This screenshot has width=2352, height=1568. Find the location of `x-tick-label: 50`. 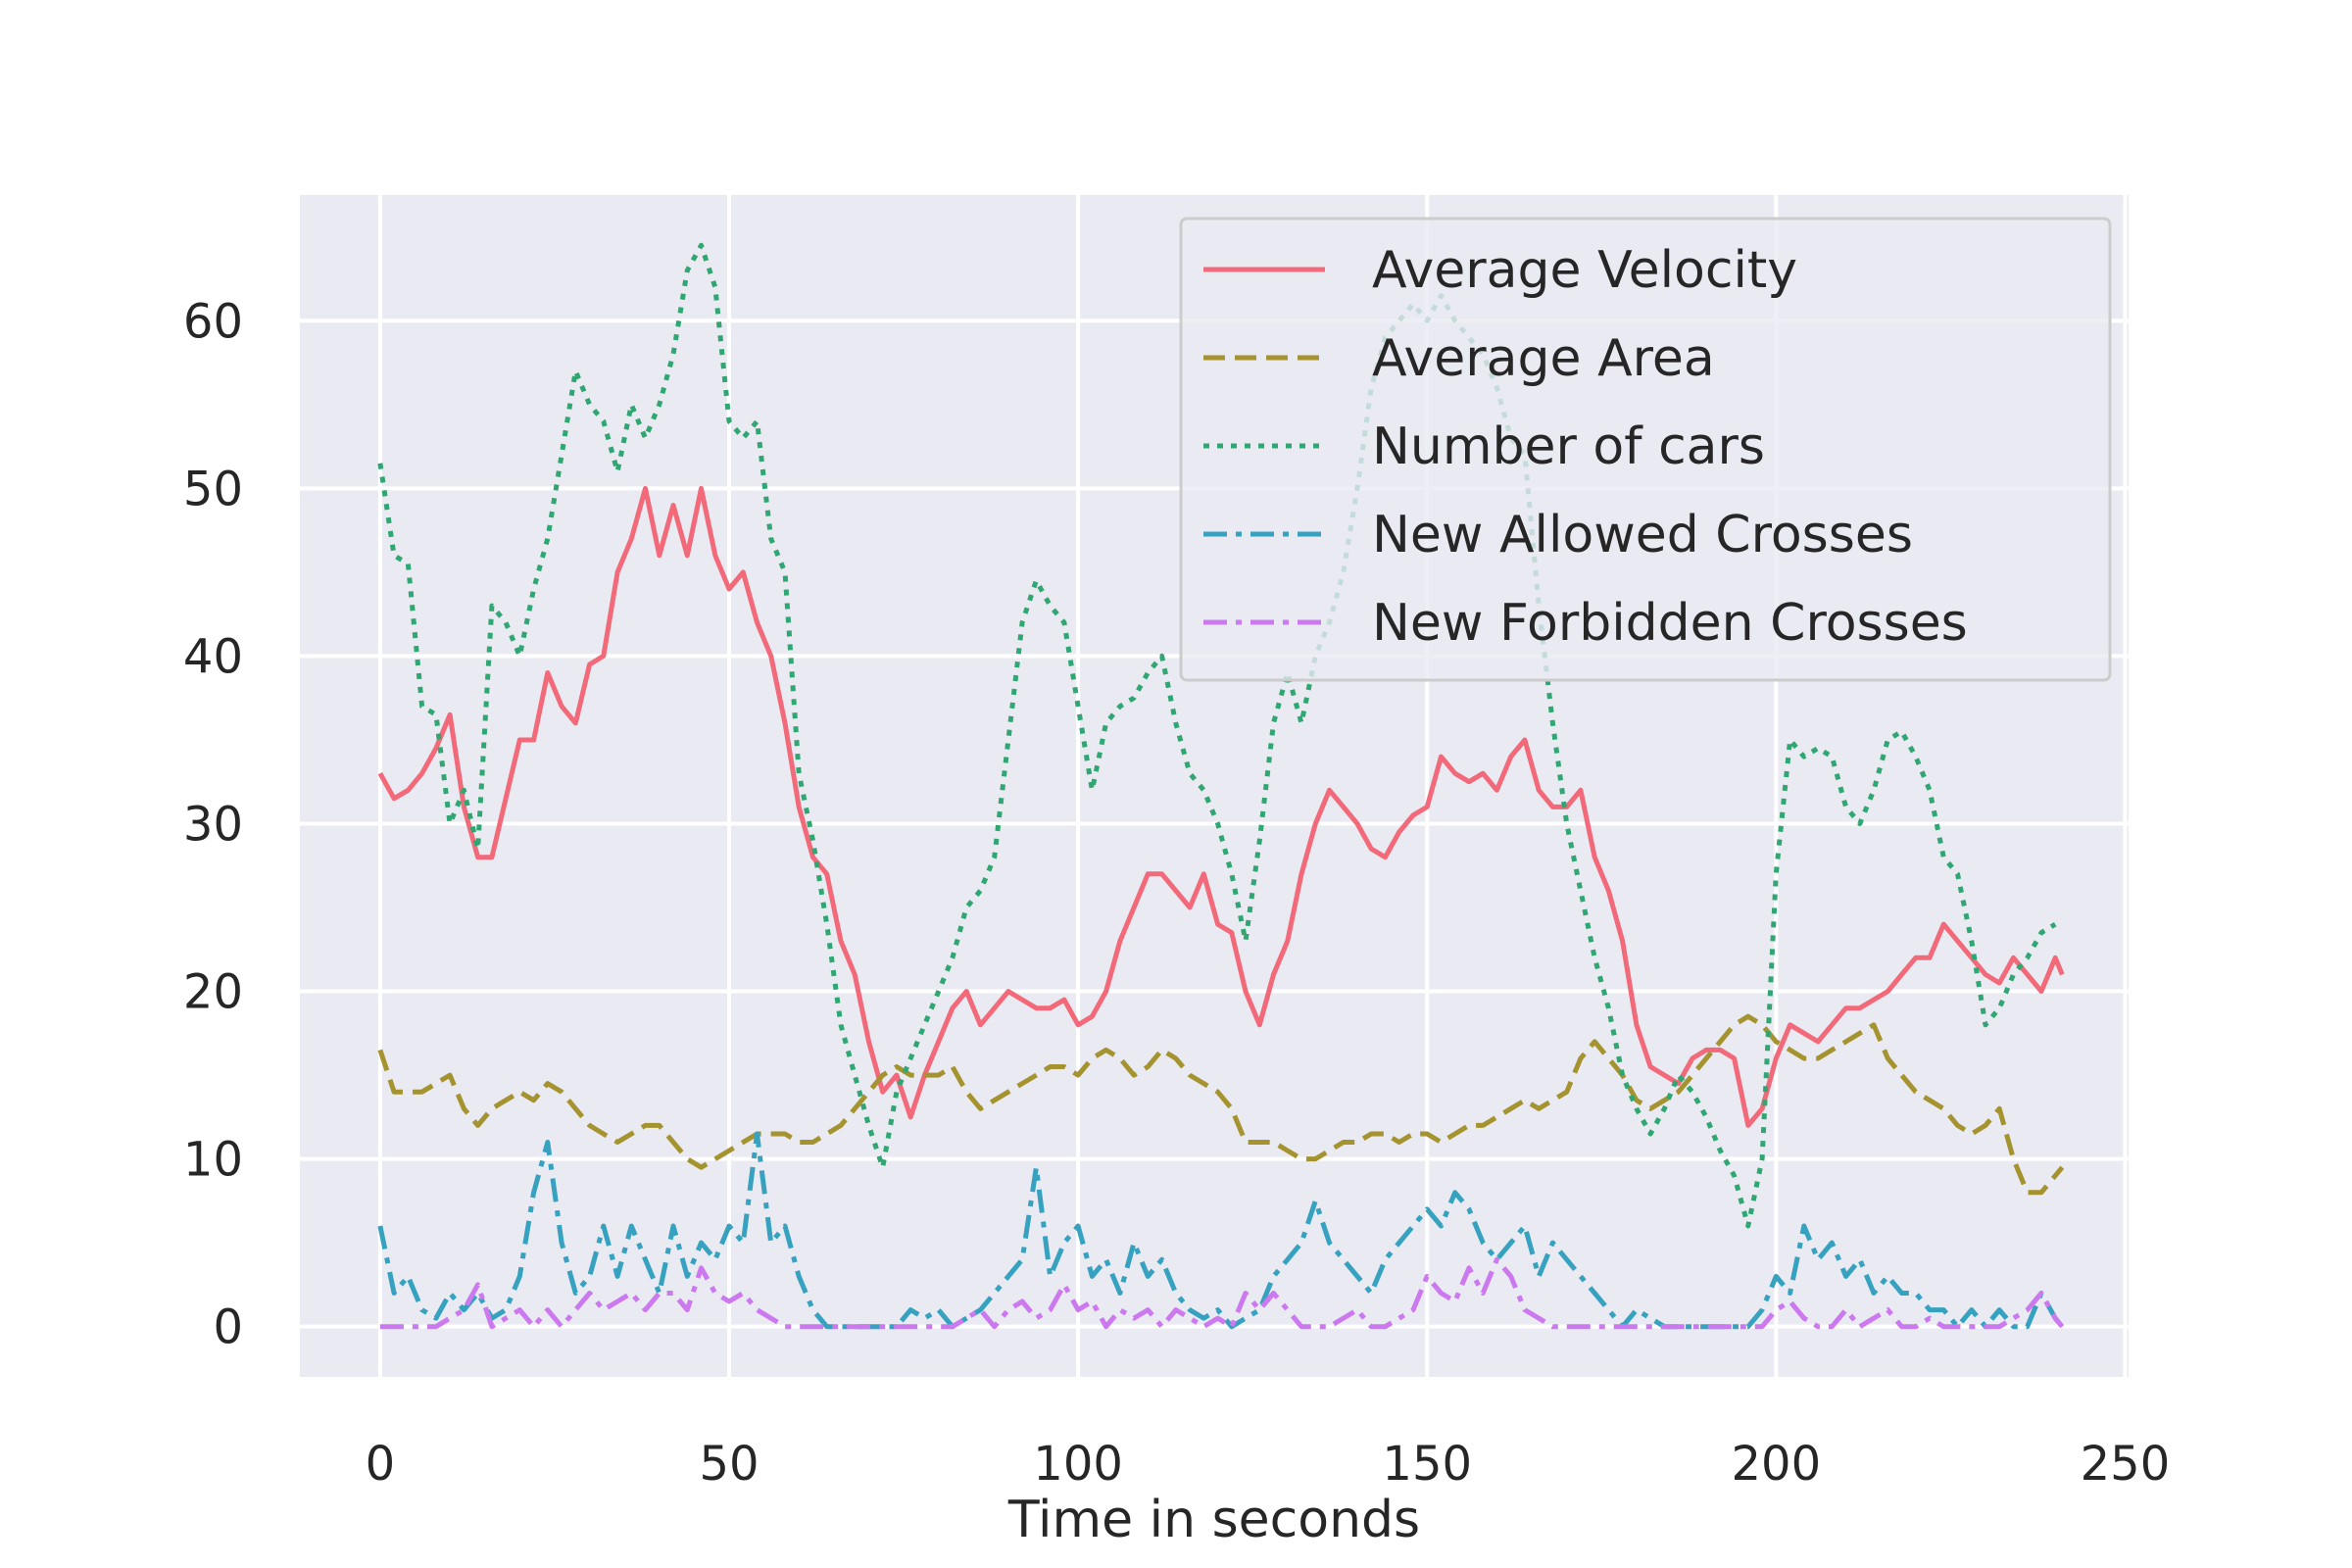

x-tick-label: 50 is located at coordinates (729, 1464).